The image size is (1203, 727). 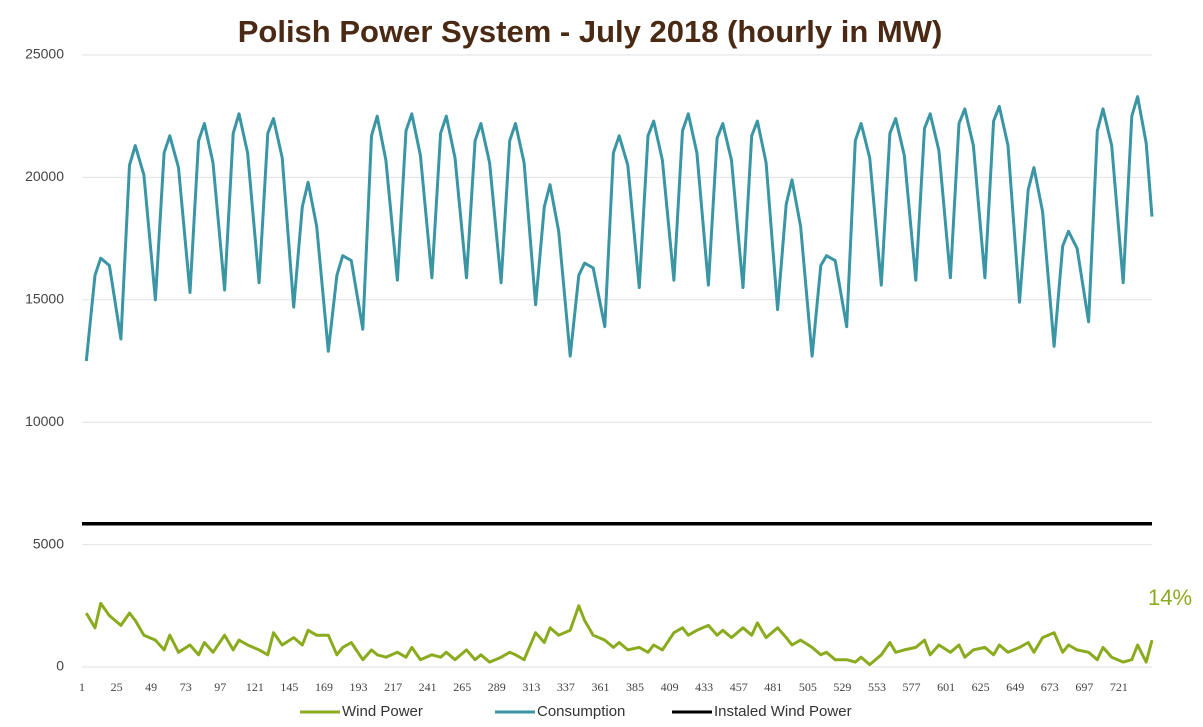 What do you see at coordinates (60, 666) in the screenshot?
I see `y-tick-label: 0` at bounding box center [60, 666].